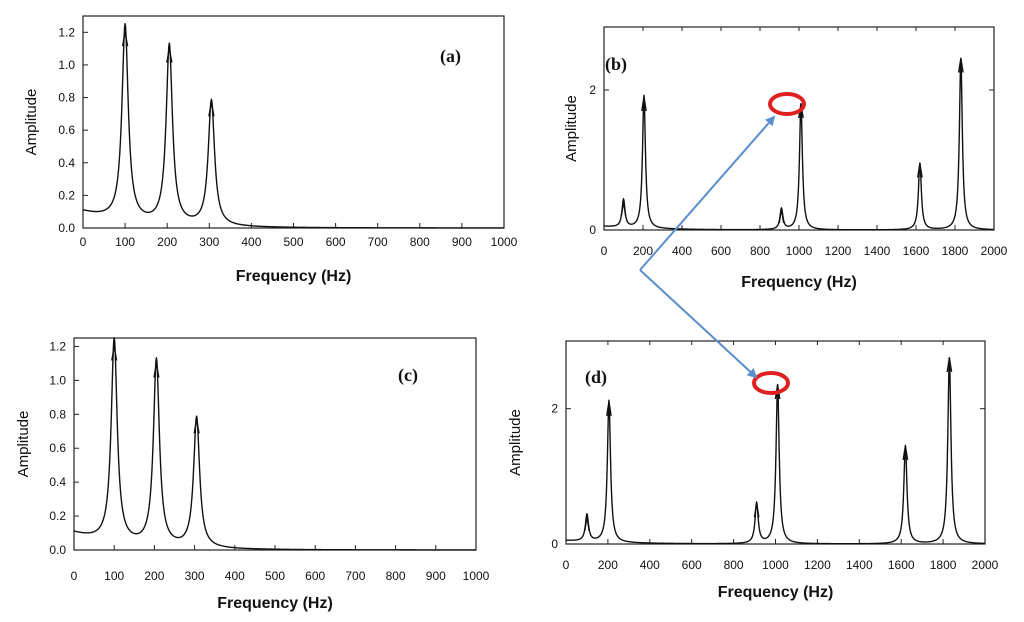 Image resolution: width=1024 pixels, height=622 pixels. Describe the element at coordinates (698, 324) in the screenshot. I see `arrow-to-d` at that location.